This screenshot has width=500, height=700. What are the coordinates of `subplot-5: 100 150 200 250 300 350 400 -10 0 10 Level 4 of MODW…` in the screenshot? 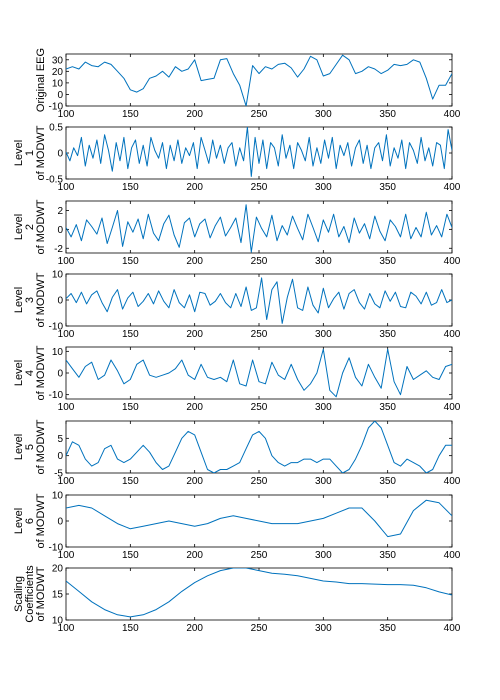 It's located at (237, 379).